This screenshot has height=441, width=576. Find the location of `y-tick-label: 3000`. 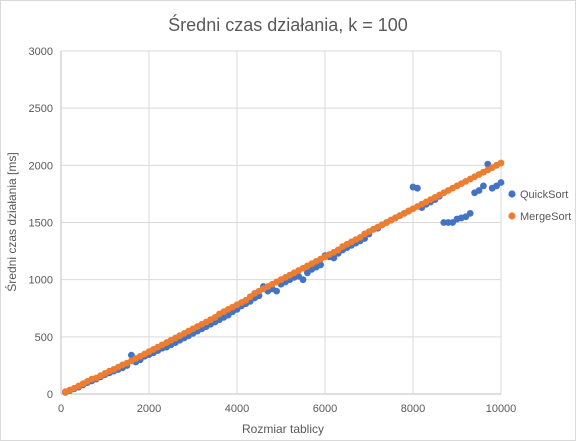

y-tick-label: 3000 is located at coordinates (41, 52).